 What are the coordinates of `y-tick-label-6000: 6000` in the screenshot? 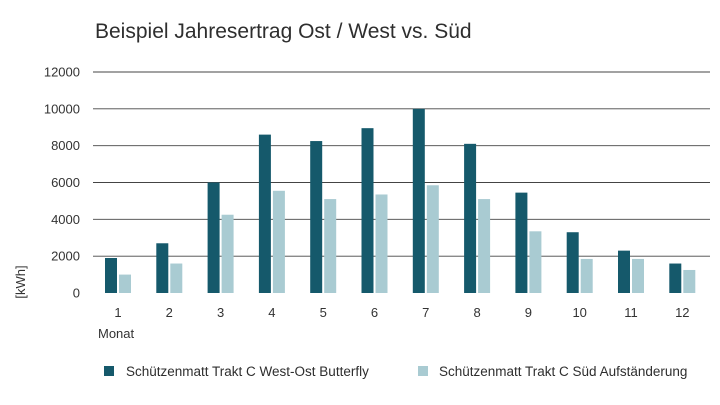 It's located at (65, 182).